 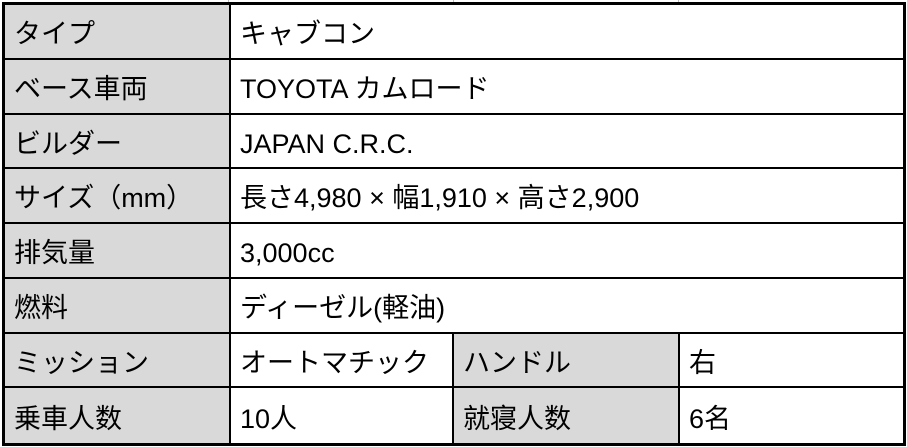 I want to click on spec-value-builder: JAPAN C.R.C., so click(x=567, y=142).